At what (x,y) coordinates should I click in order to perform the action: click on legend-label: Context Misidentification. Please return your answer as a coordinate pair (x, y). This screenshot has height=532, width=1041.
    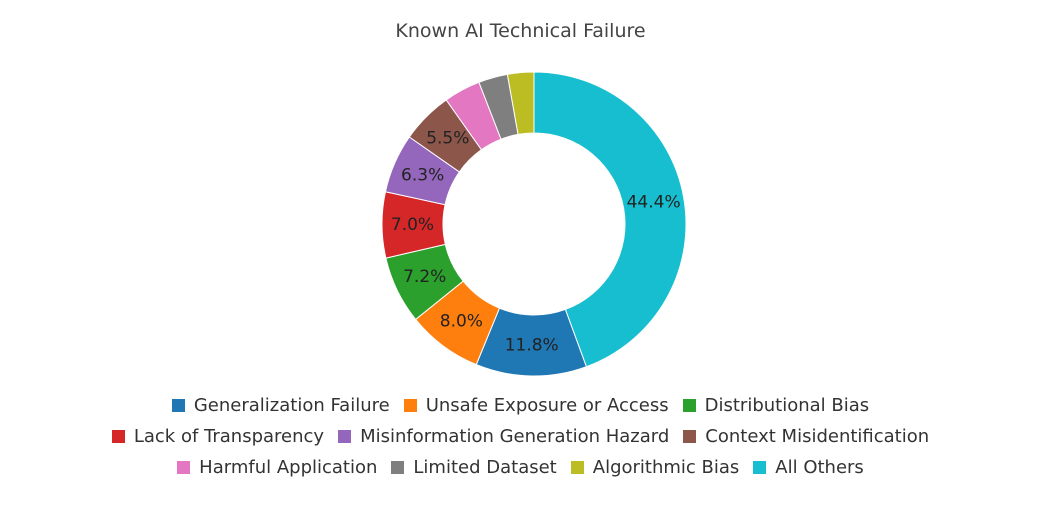
    Looking at the image, I should click on (817, 436).